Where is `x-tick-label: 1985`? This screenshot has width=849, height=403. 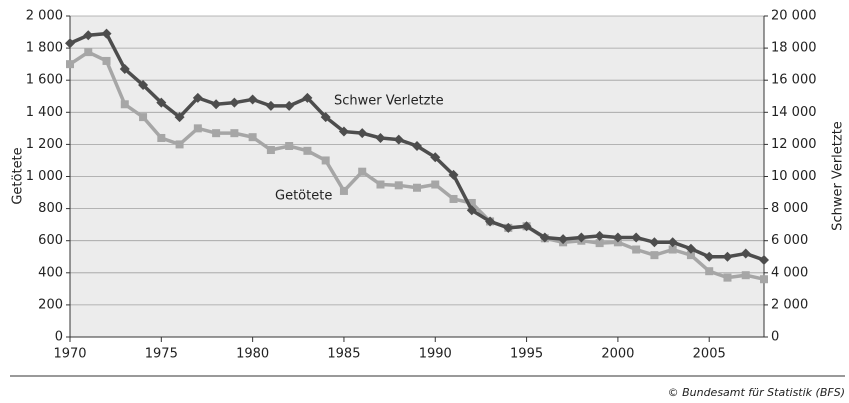
x-tick-label: 1985 is located at coordinates (343, 354).